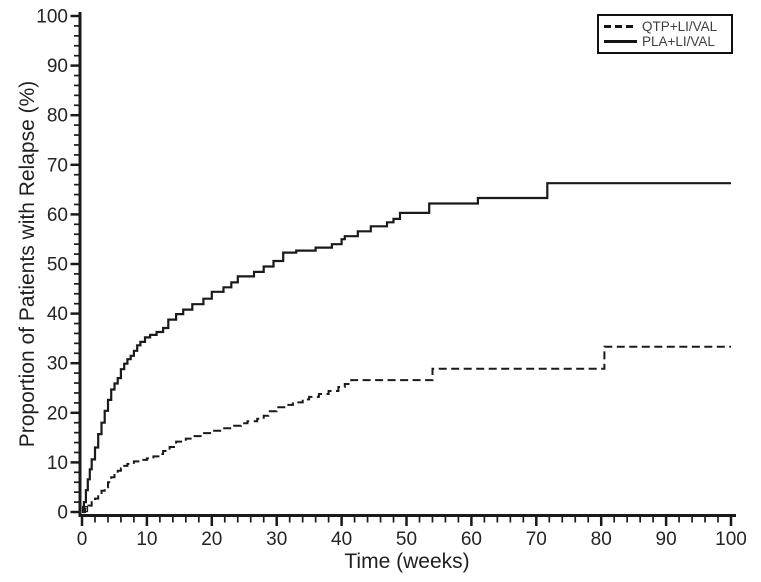 Image resolution: width=761 pixels, height=582 pixels. What do you see at coordinates (678, 41) in the screenshot?
I see `legend-label-pla: PLA+LI/VAL` at bounding box center [678, 41].